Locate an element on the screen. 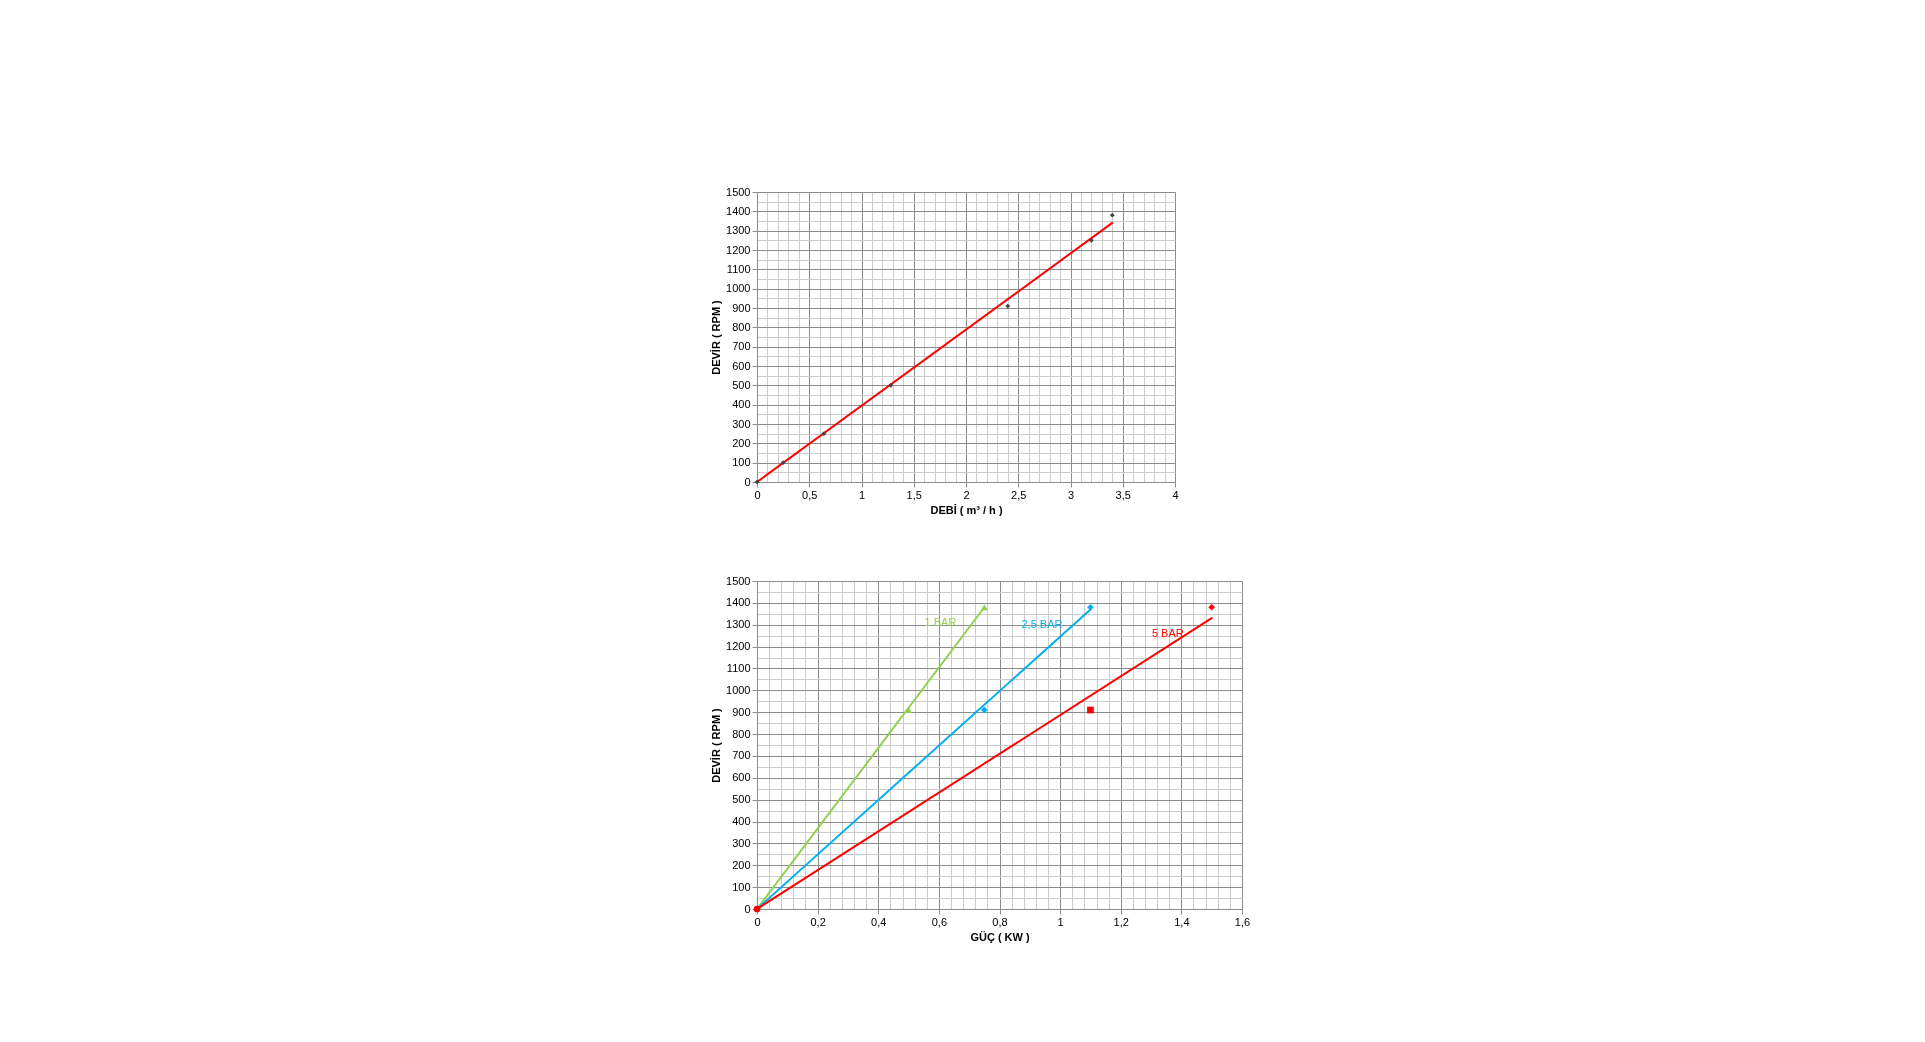  x-tick-label: 1,4 is located at coordinates (1182, 921).